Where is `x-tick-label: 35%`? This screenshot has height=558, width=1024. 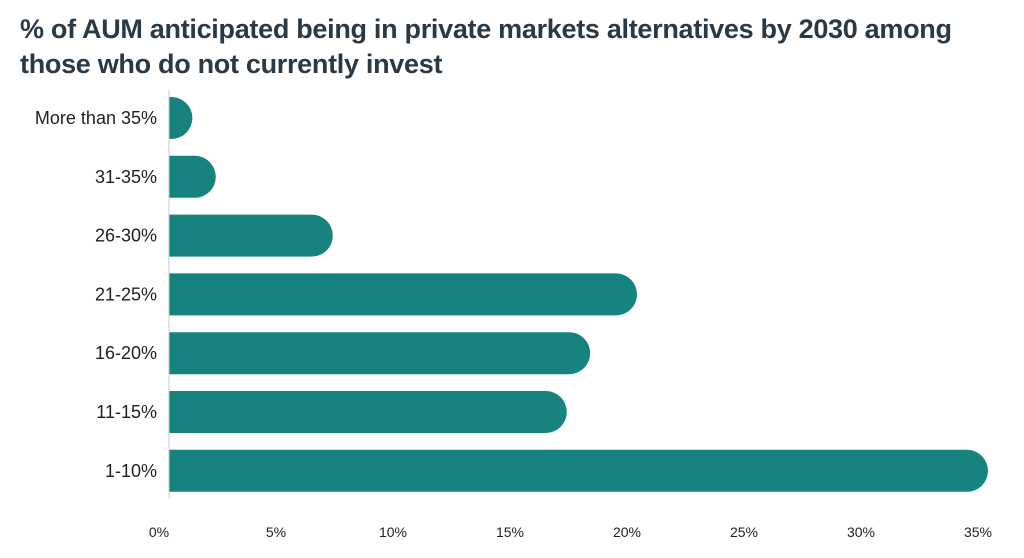 x-tick-label: 35% is located at coordinates (978, 532).